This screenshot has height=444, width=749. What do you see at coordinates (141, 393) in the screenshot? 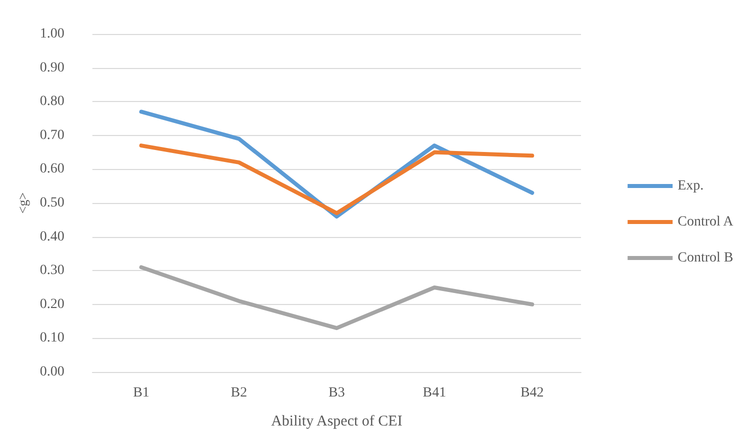
I see `x-tick-label: B1` at bounding box center [141, 393].